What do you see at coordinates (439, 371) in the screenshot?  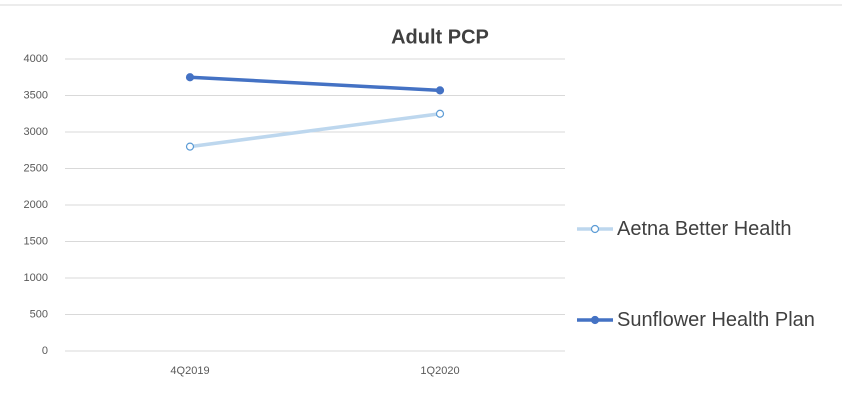 I see `x-tick-label: 1Q2020` at bounding box center [439, 371].